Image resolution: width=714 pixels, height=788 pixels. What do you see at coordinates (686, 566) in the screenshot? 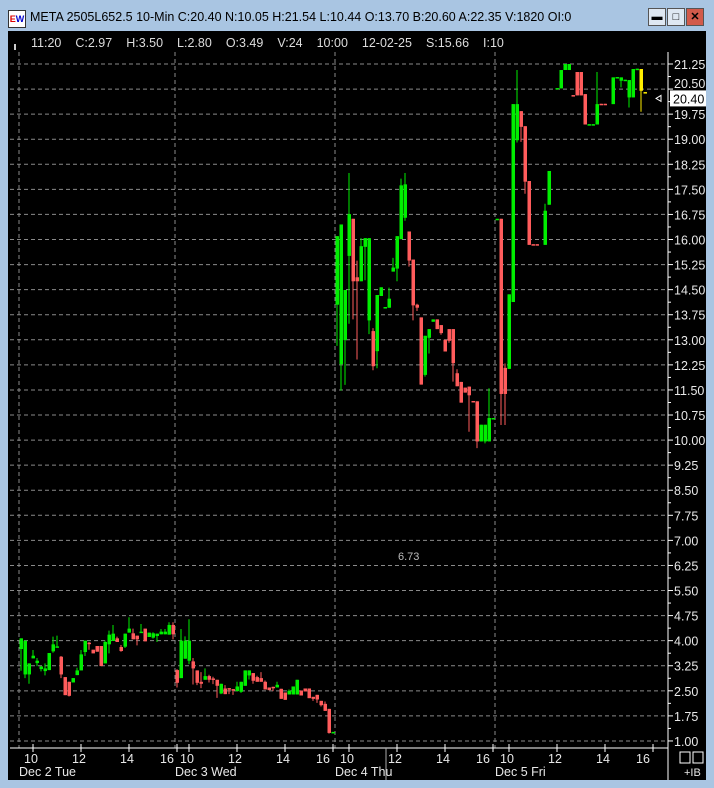
I see `price-label: 6.25` at bounding box center [686, 566].